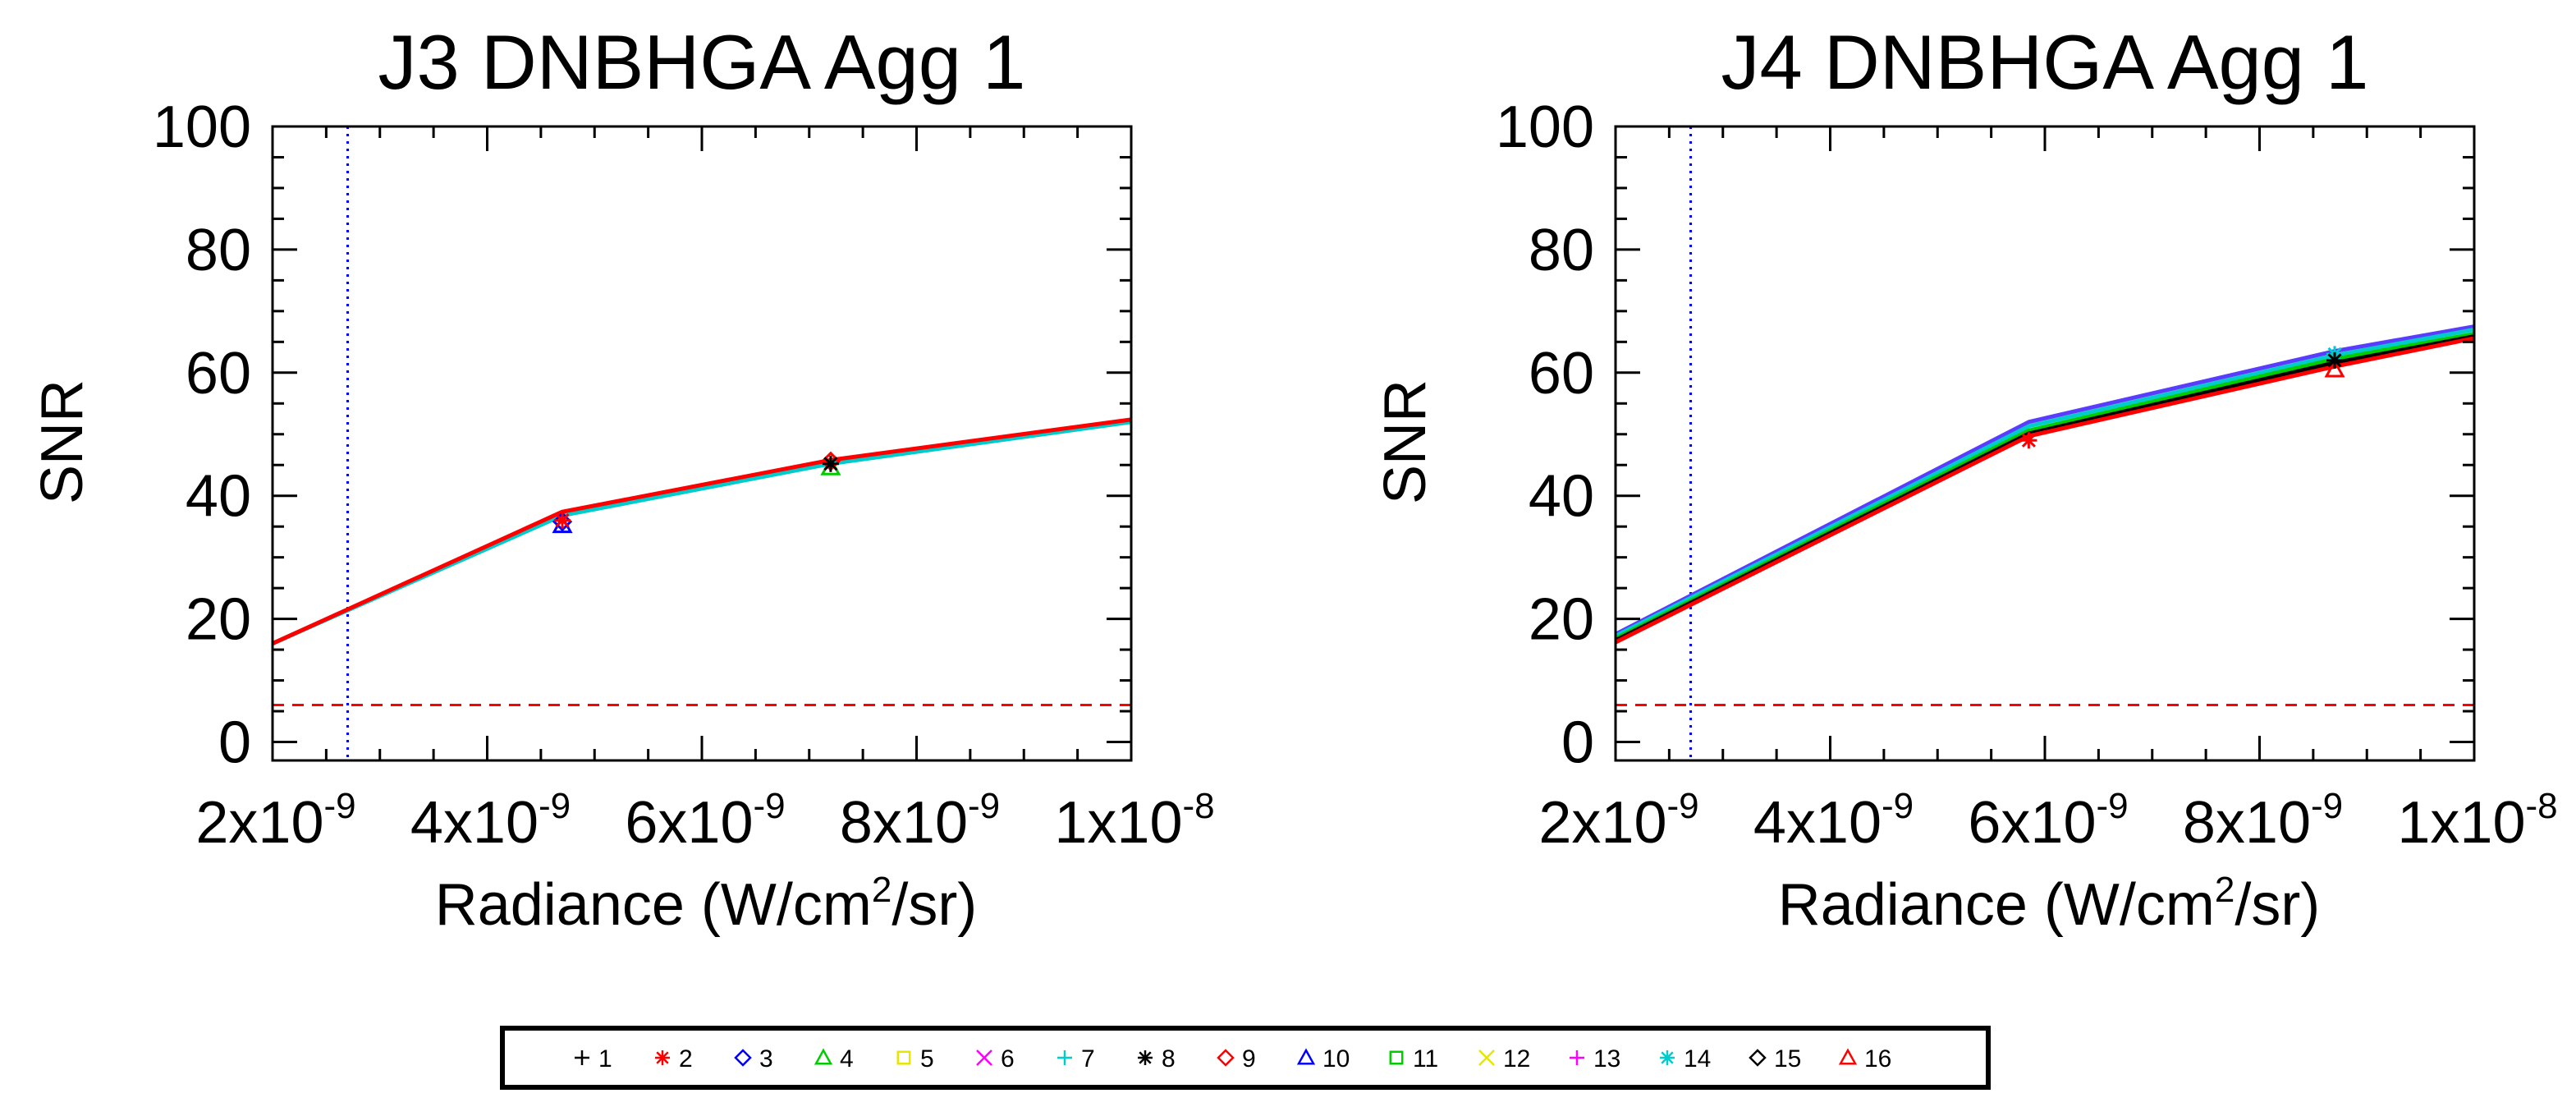 This screenshot has width=2576, height=1107. What do you see at coordinates (2045, 62) in the screenshot?
I see `chart-title: J4 DNBHGA Agg 1` at bounding box center [2045, 62].